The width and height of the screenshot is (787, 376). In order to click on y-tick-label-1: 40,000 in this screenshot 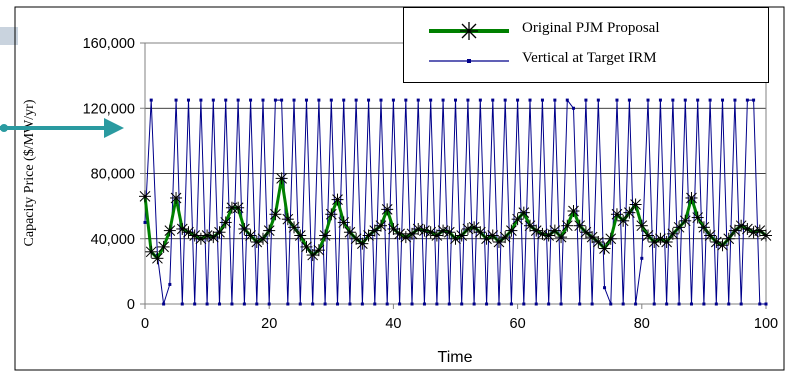, I will do `click(113, 240)`.